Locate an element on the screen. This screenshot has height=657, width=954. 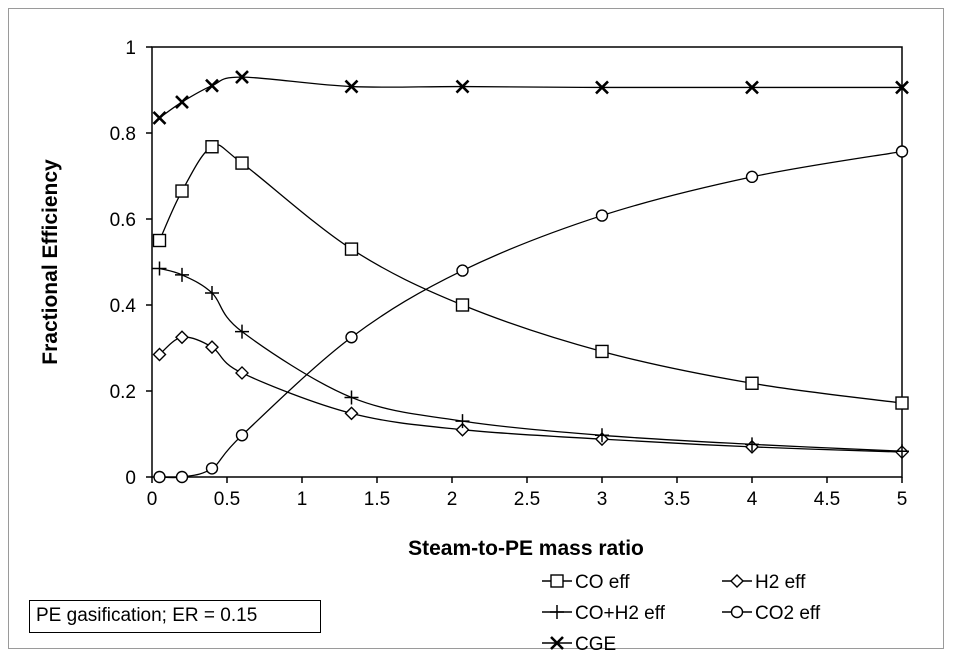
legend-label: CO eff is located at coordinates (602, 582).